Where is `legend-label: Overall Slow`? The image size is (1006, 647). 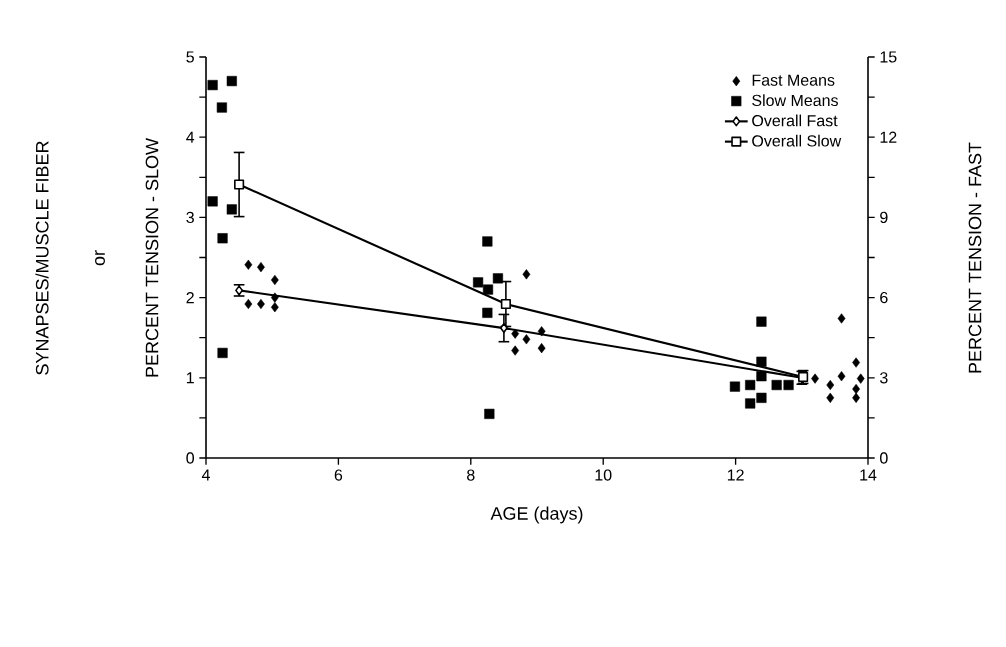 legend-label: Overall Slow is located at coordinates (797, 140).